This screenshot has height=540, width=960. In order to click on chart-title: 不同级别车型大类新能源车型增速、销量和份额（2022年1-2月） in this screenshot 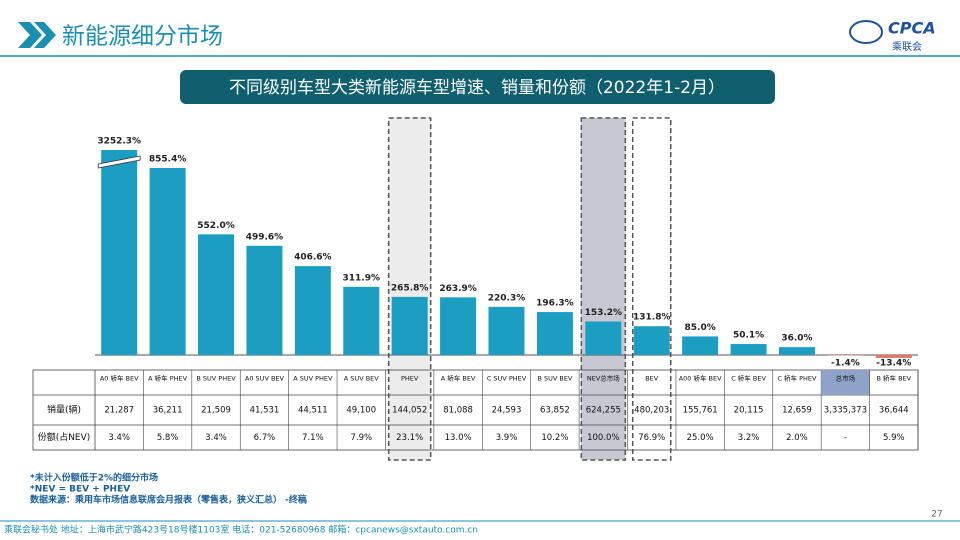, I will do `click(477, 88)`.